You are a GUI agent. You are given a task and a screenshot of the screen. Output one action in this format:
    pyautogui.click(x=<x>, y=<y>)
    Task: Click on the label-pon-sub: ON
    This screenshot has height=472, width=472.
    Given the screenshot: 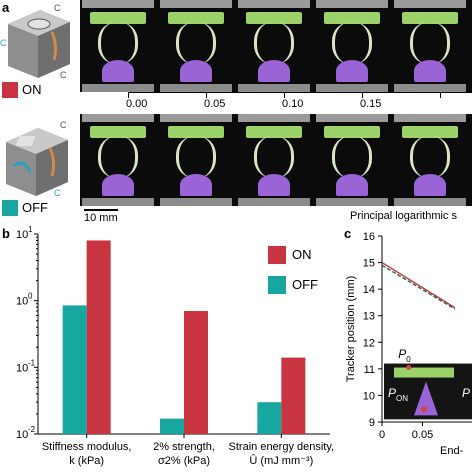 What is the action you would take?
    pyautogui.click(x=402, y=398)
    